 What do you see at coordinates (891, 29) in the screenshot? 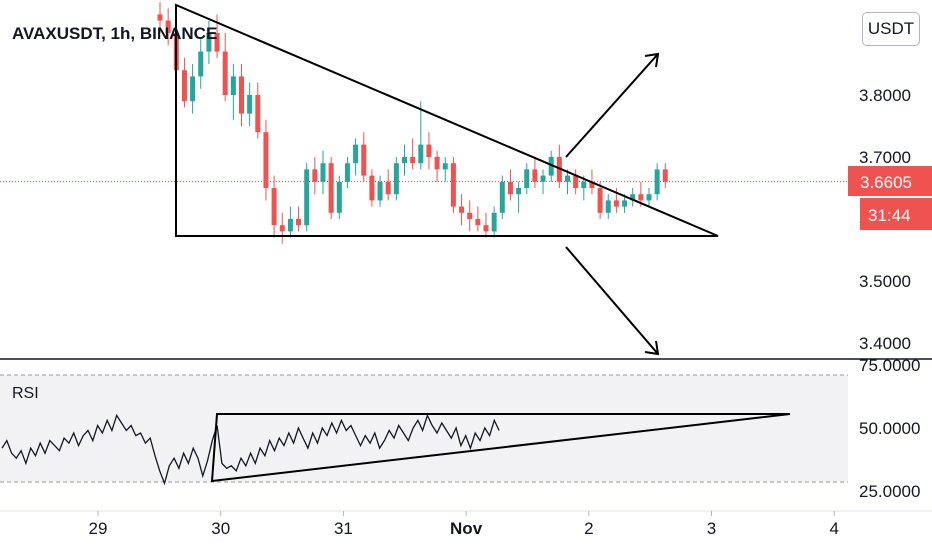
I see `currency-unit-button: USDT` at bounding box center [891, 29].